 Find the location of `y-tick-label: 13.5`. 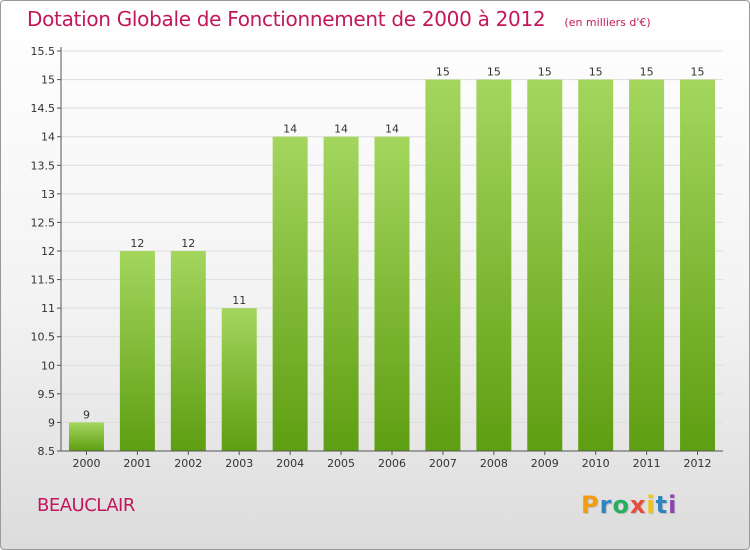

y-tick-label: 13.5 is located at coordinates (43, 165).